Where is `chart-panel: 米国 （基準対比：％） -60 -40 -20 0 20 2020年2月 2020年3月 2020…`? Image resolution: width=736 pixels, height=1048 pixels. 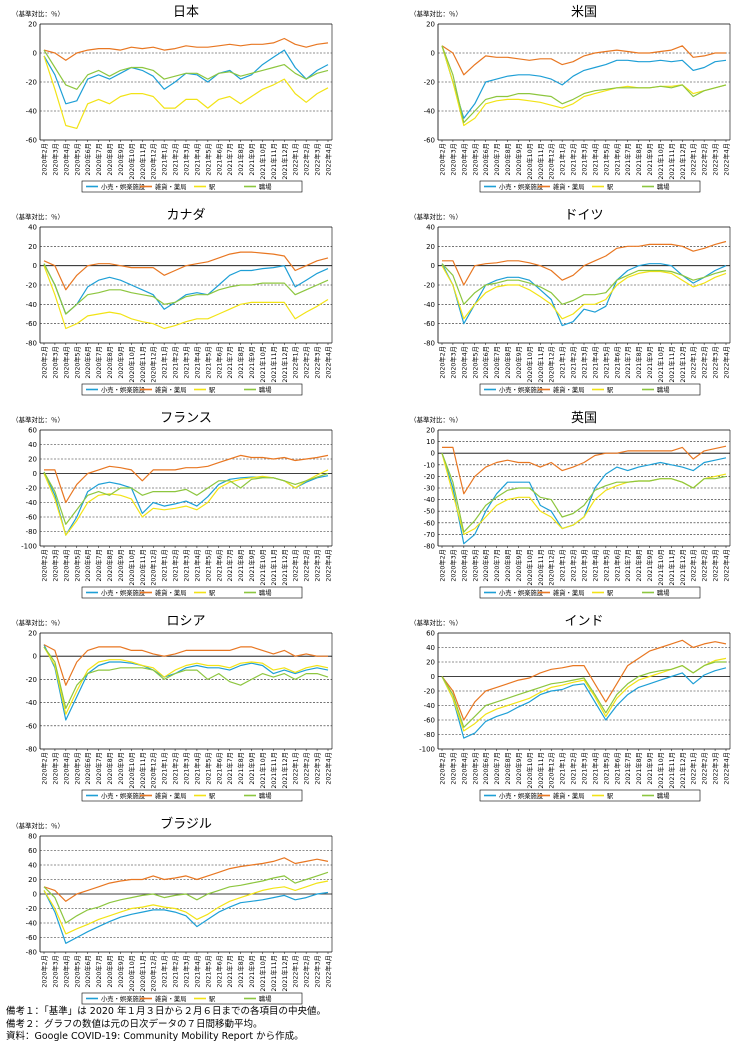 chart-panel: 米国 （基準対比：％） -60 -40 -20 0 20 2020年2月 2020年3月 2020… is located at coordinates (567, 100).